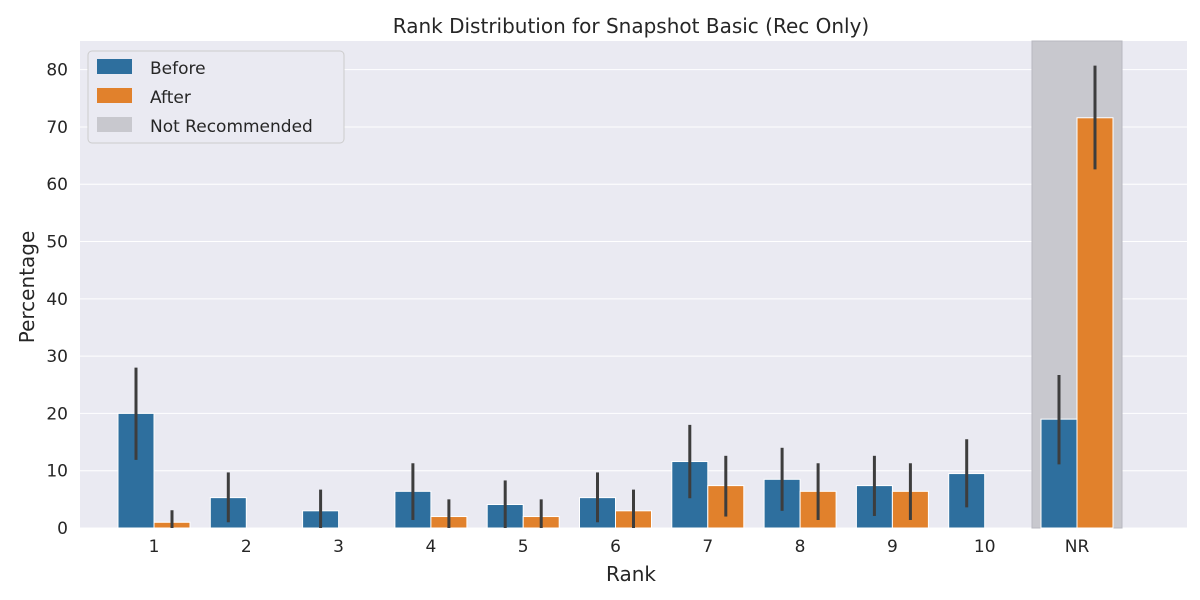 The width and height of the screenshot is (1200, 600). I want to click on bar-after-NR, so click(1095, 323).